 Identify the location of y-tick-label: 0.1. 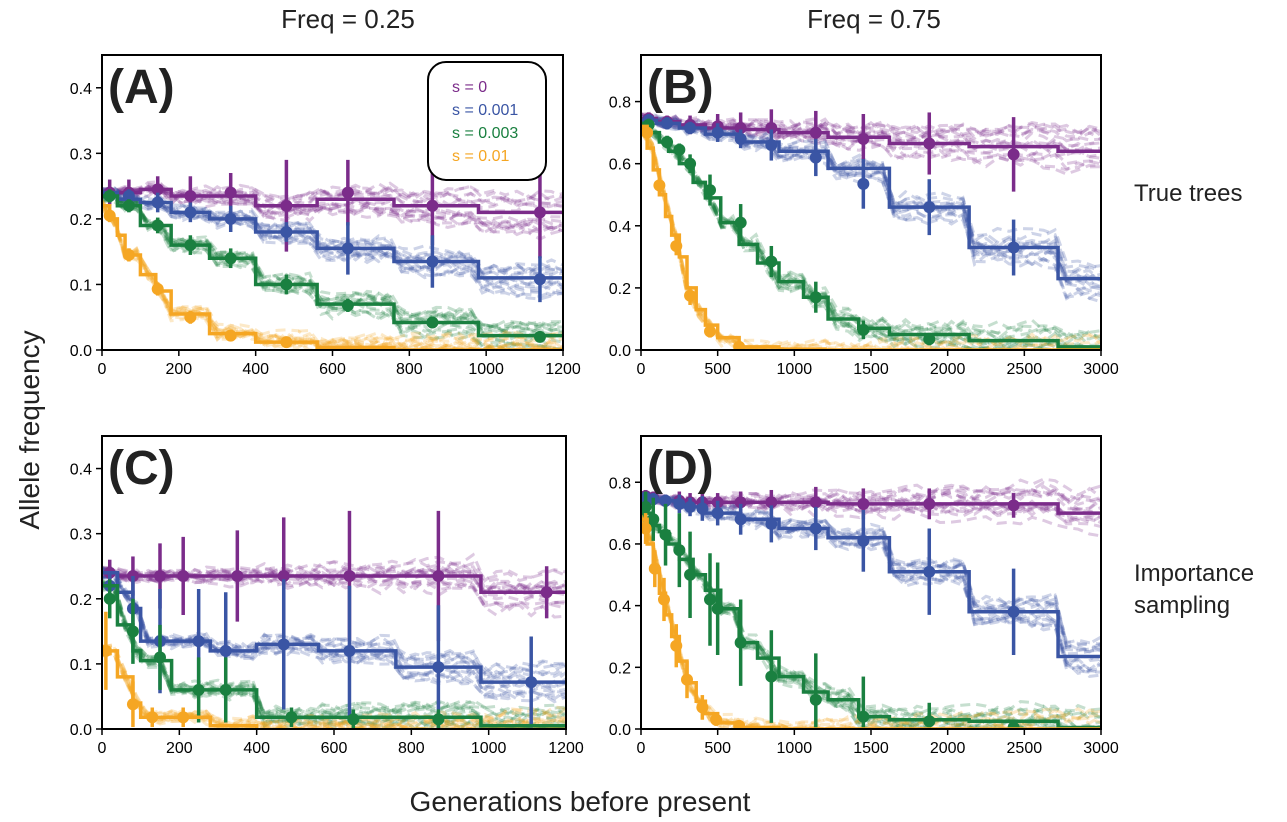
(81, 285).